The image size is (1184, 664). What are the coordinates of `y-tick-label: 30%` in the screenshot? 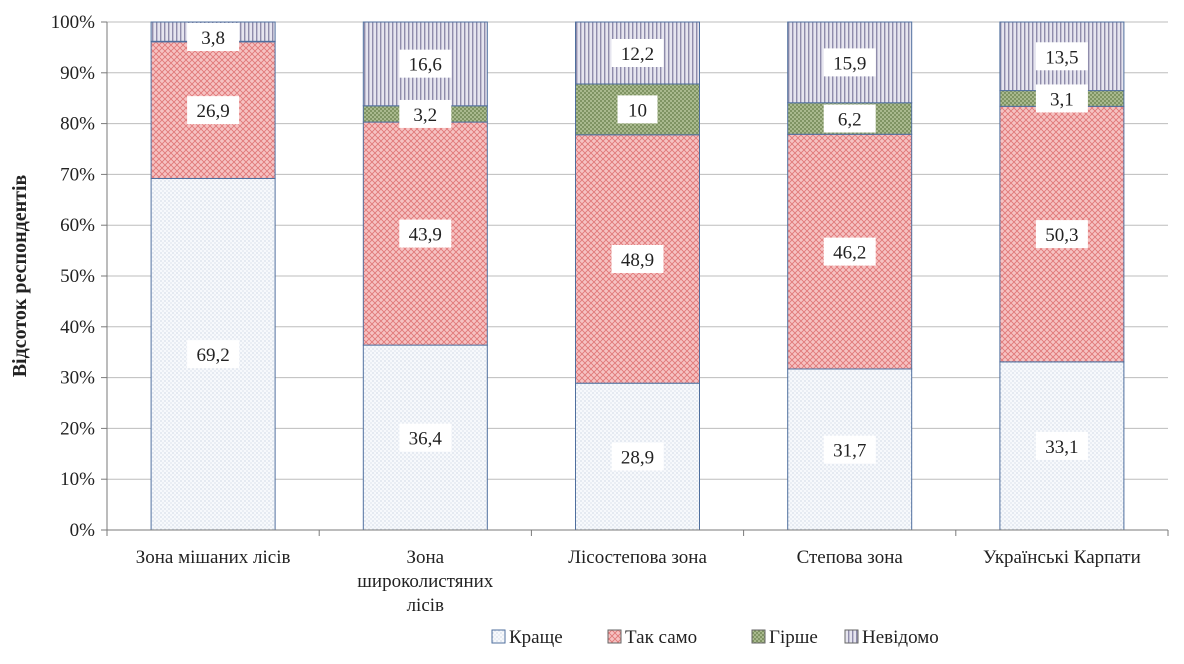 It's located at (77, 378).